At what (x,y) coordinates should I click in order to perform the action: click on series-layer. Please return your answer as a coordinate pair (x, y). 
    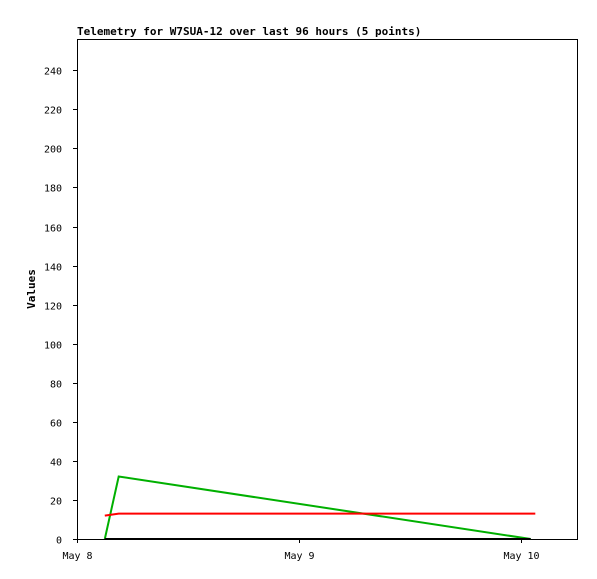
    Looking at the image, I should click on (319, 507).